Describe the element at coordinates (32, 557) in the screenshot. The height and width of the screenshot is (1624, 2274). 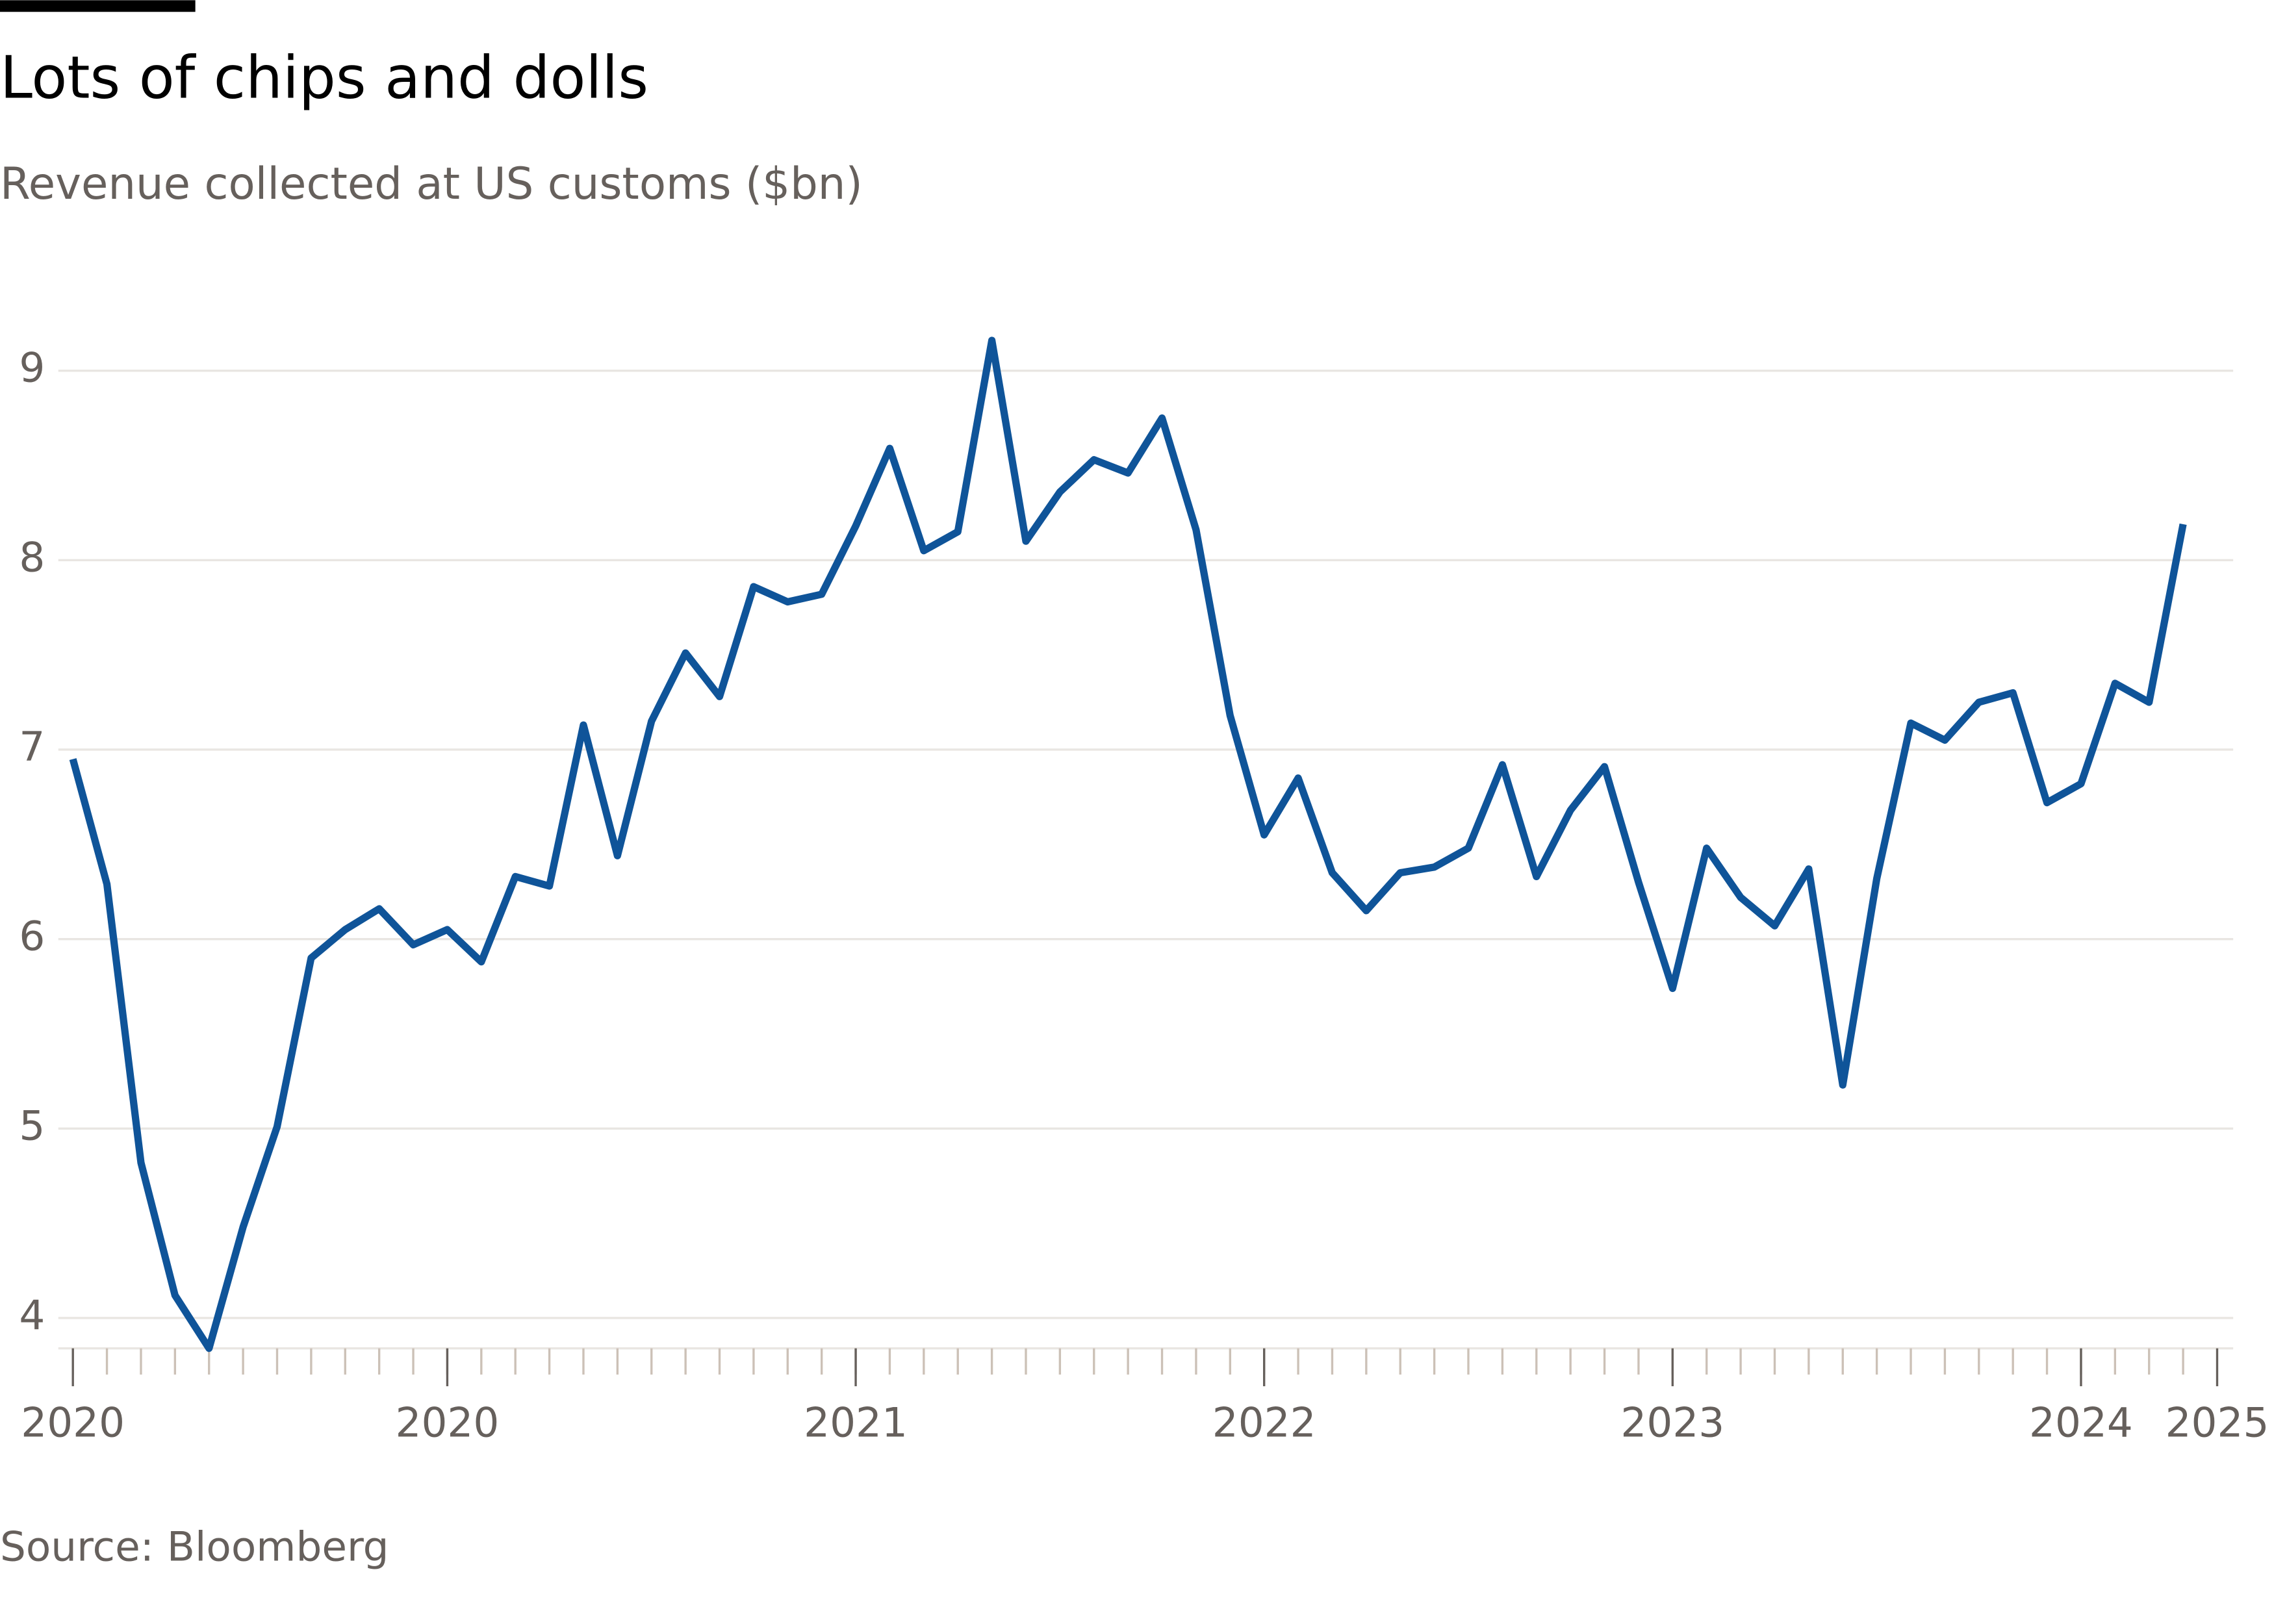
I see `y-tick-label: 8` at that location.